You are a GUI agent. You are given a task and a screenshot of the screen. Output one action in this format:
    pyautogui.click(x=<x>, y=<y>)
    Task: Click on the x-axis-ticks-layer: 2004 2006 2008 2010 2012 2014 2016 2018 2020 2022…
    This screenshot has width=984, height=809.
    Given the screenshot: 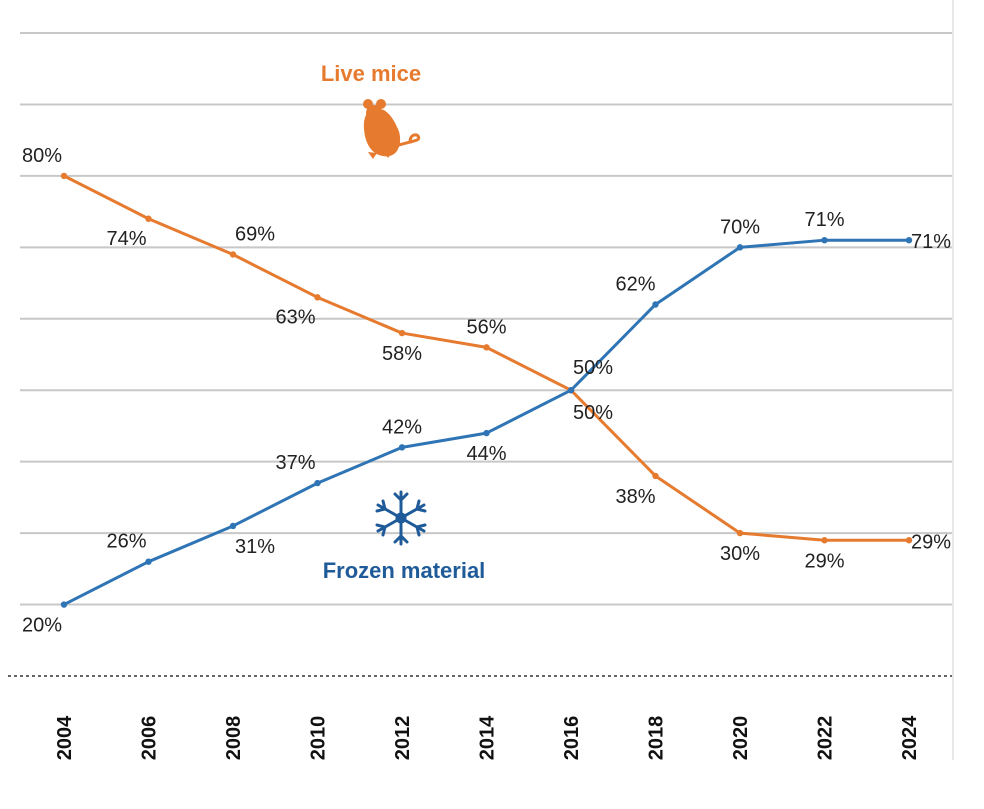 What is the action you would take?
    pyautogui.click(x=487, y=737)
    